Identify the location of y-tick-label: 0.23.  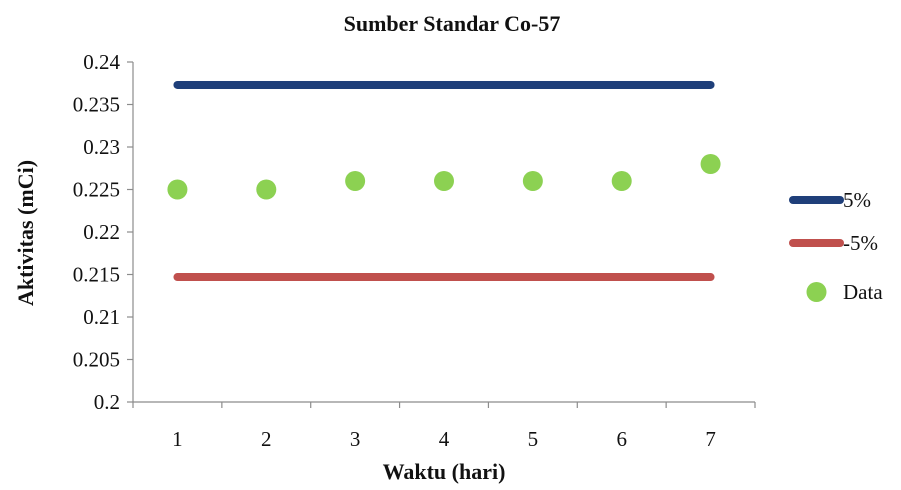
(101, 147).